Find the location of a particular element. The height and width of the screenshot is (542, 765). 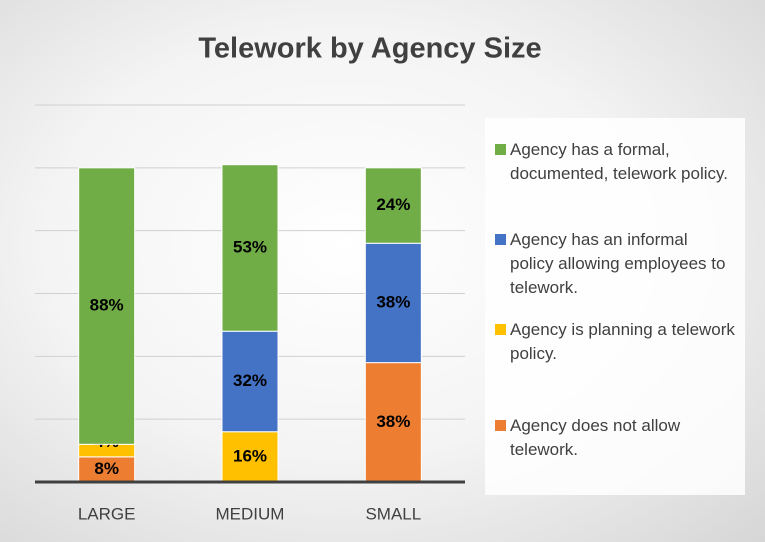

x-tick-label: MEDIUM is located at coordinates (250, 513).